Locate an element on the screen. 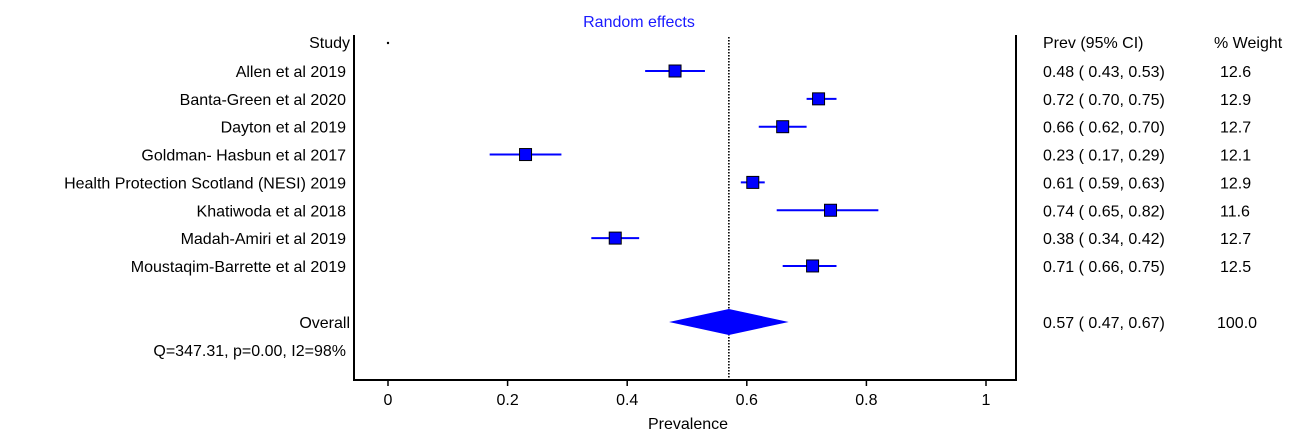 This screenshot has width=1296, height=433. null-marker is located at coordinates (388, 43).